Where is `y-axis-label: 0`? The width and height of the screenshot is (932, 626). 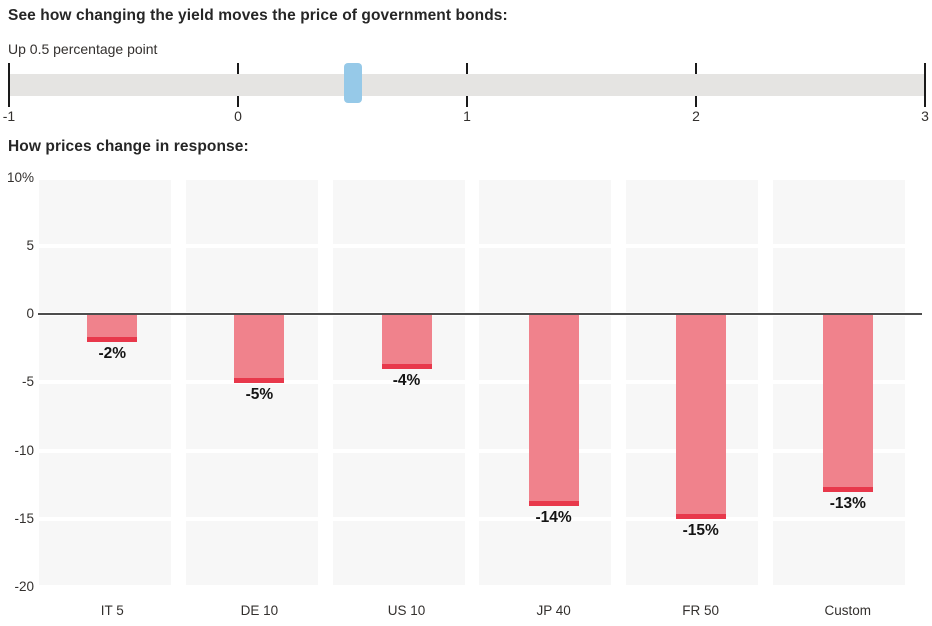
y-axis-label: 0 is located at coordinates (30, 314).